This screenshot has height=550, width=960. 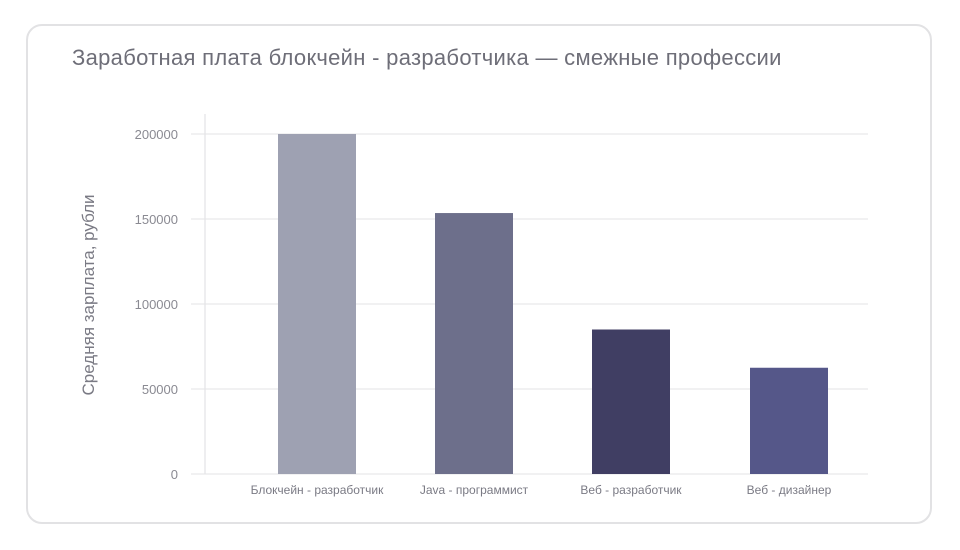 I want to click on x-category-label: Java - программист, so click(x=474, y=490).